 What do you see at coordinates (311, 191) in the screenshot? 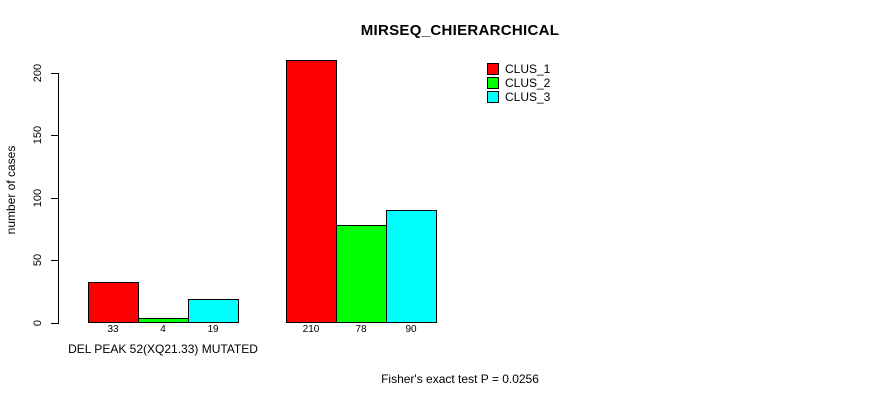
I see `bar-clus_1-group2` at bounding box center [311, 191].